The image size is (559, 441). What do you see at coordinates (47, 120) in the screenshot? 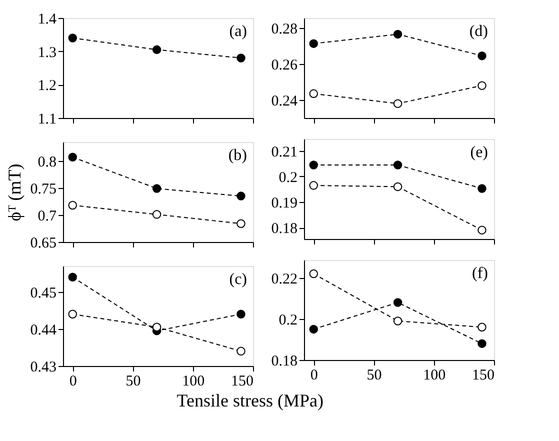
I see `y-tick-label: 1.1` at bounding box center [47, 120].